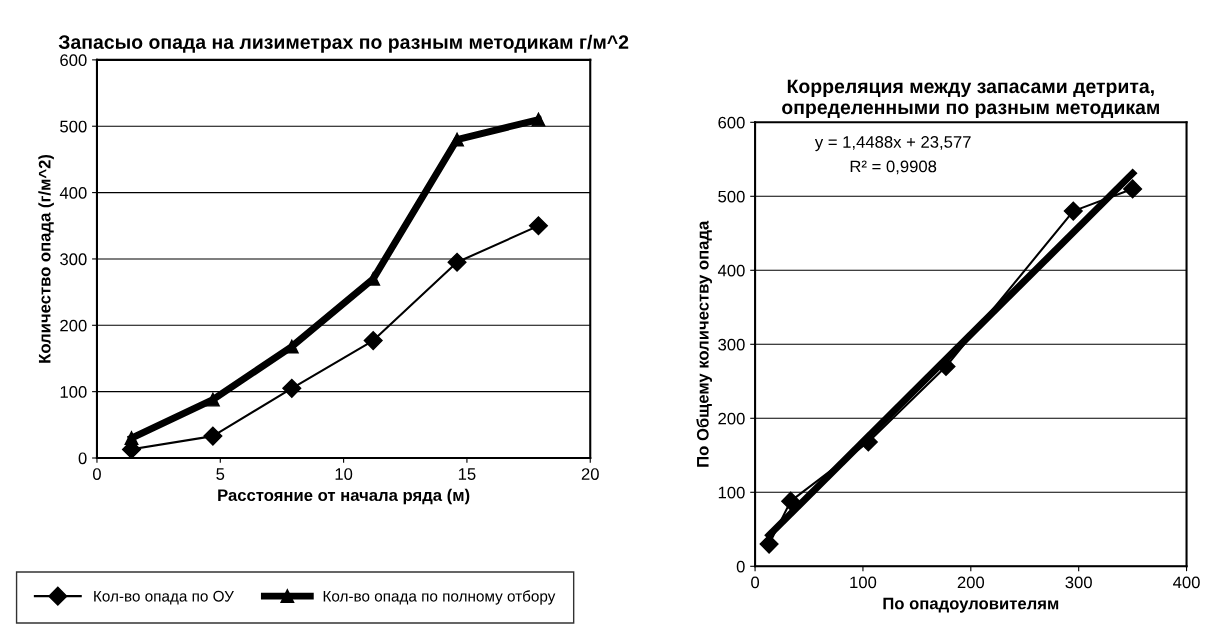  Describe the element at coordinates (164, 597) in the screenshot. I see `legend-label: Кол-во опада по ОУ` at that location.